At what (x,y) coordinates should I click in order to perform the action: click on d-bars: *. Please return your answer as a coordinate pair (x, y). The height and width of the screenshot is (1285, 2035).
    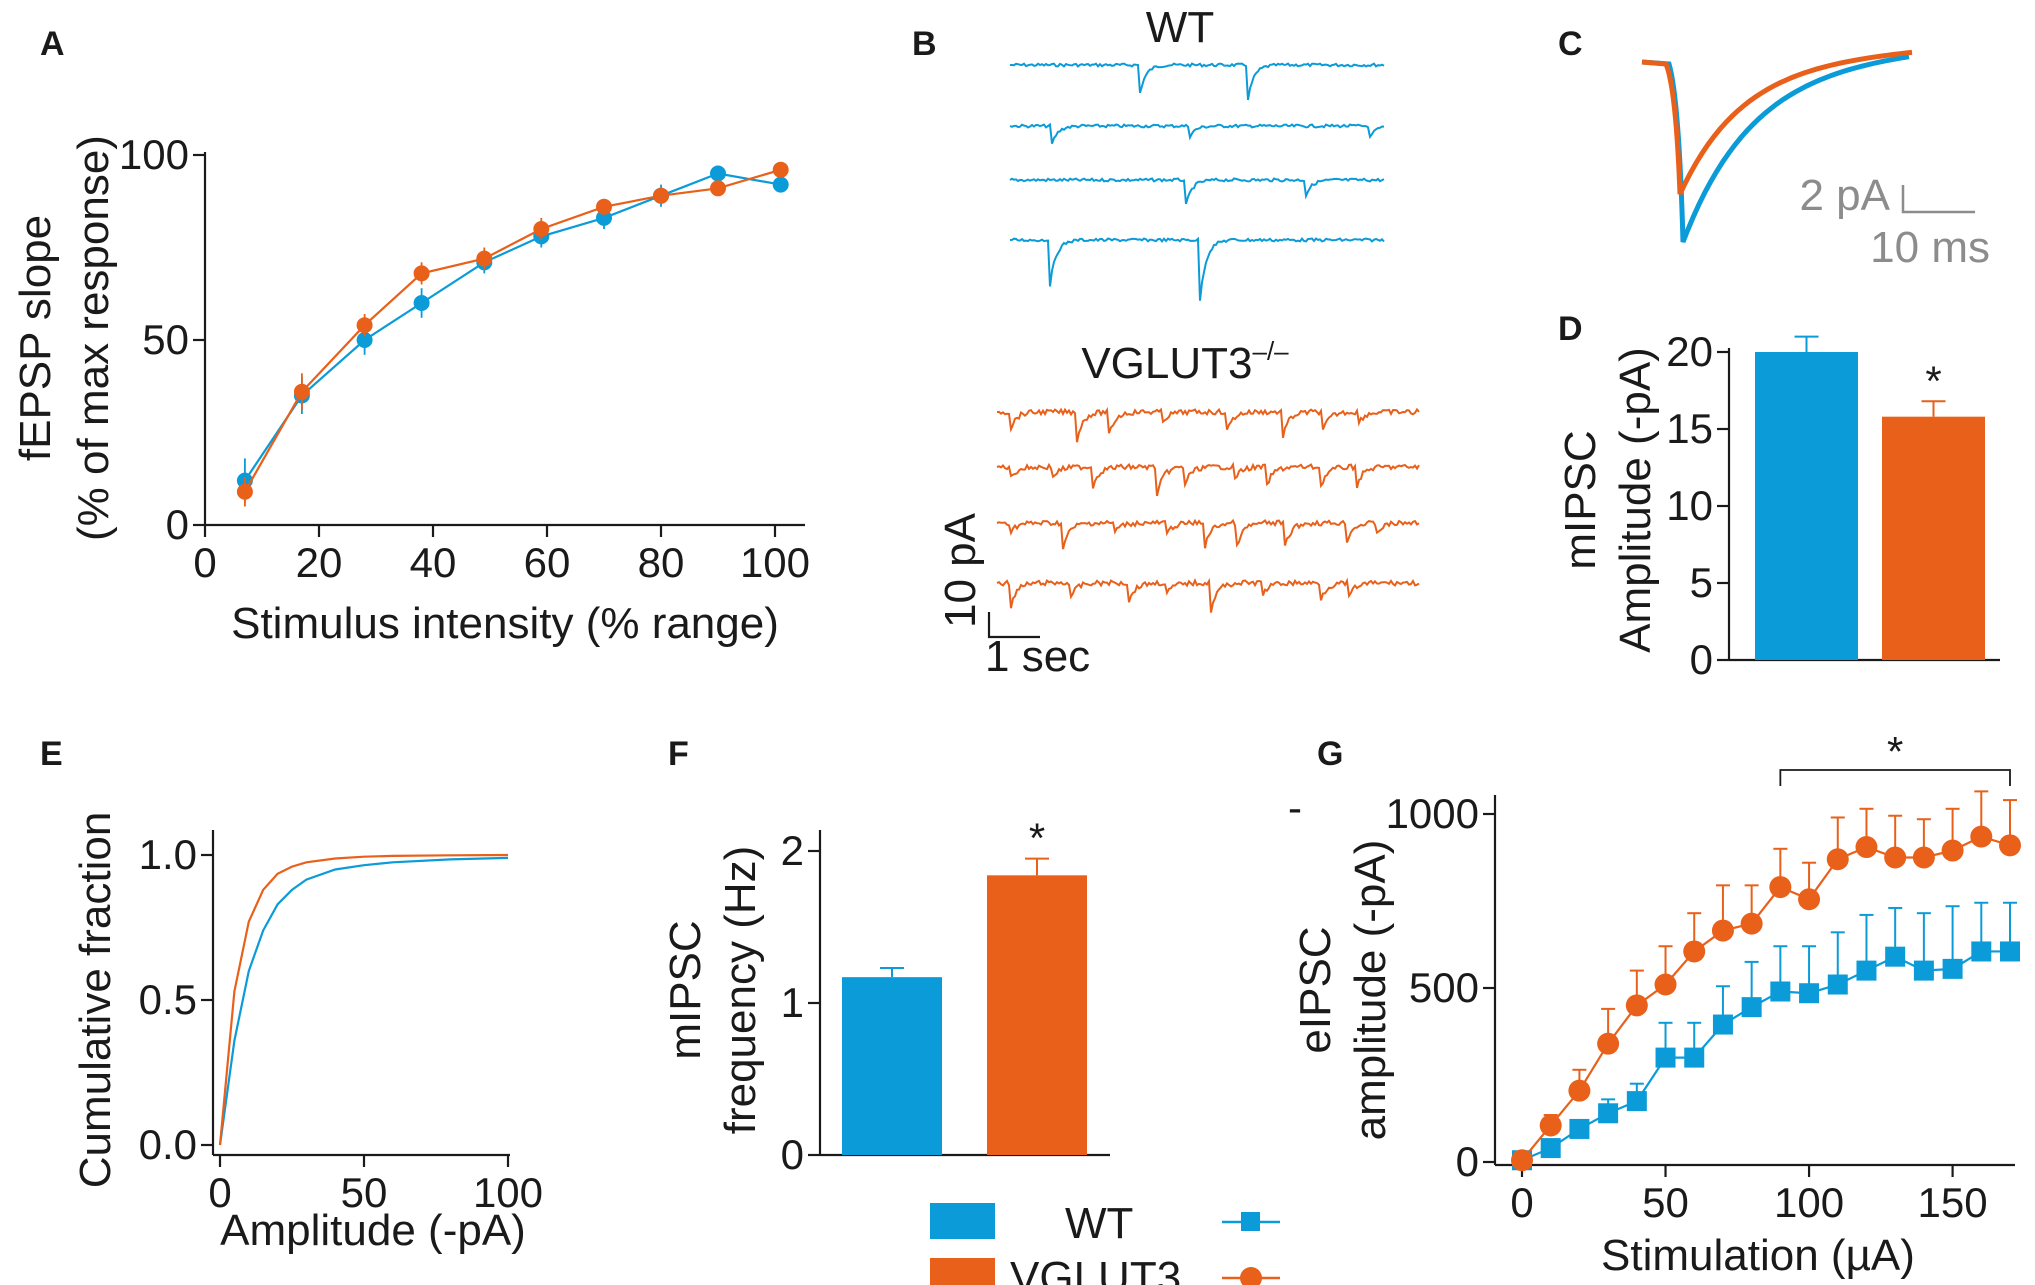
    Looking at the image, I should click on (1870, 497).